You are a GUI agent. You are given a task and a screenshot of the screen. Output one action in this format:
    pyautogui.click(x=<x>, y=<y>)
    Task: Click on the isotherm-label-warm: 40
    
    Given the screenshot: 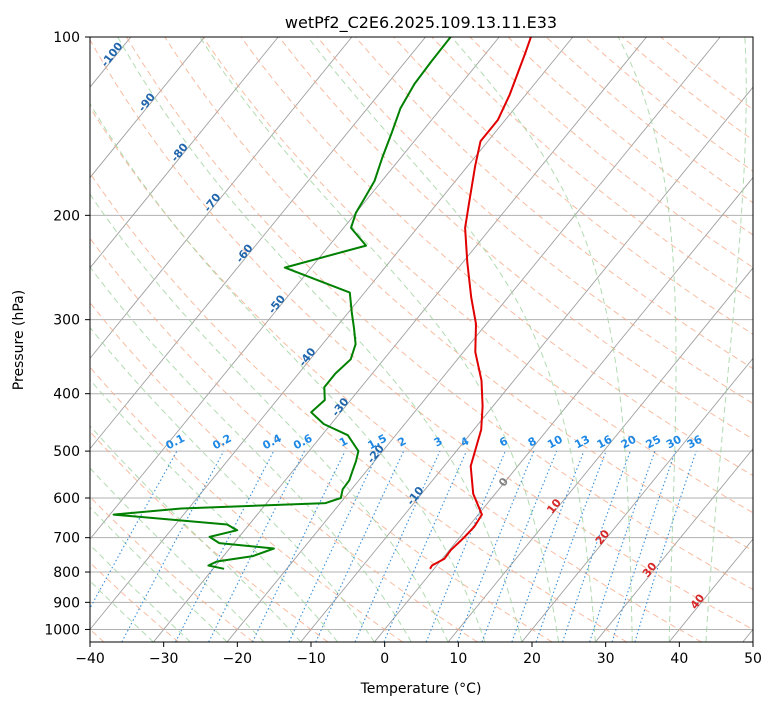 What is the action you would take?
    pyautogui.click(x=698, y=601)
    